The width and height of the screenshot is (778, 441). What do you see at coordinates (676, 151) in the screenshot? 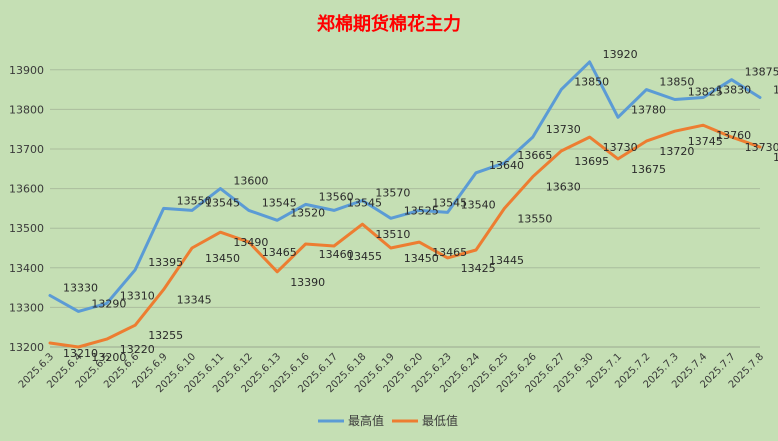
I see `data-label: 13720` at bounding box center [676, 151].